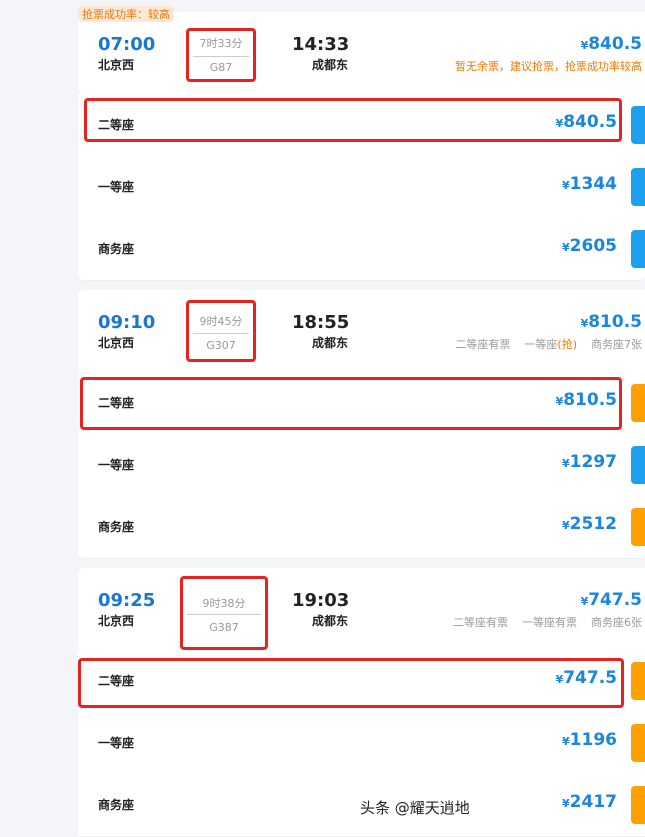 The height and width of the screenshot is (837, 645). I want to click on seat-row: 二等座 ¥840.5, so click(361, 125).